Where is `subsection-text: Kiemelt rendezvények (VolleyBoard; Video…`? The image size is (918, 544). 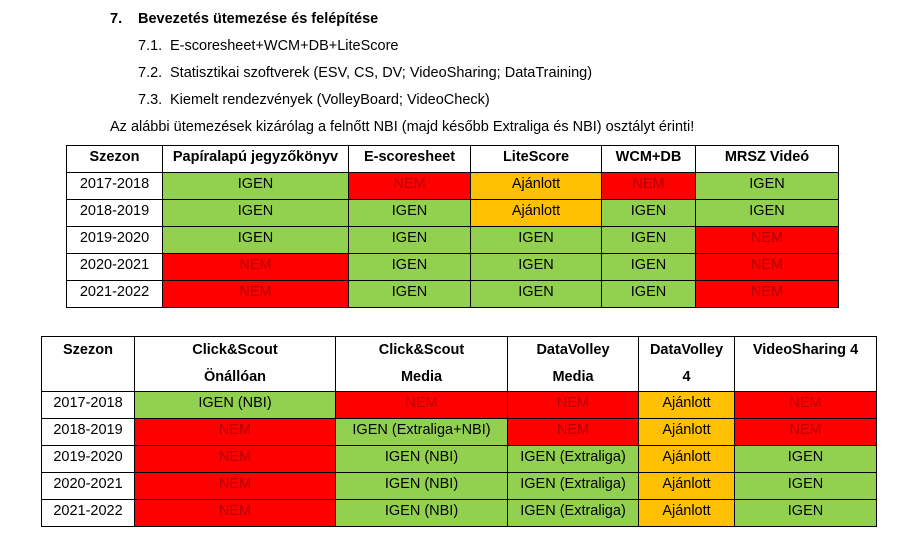
subsection-text: Kiemelt rendezvények (VolleyBoard; Video… is located at coordinates (330, 100).